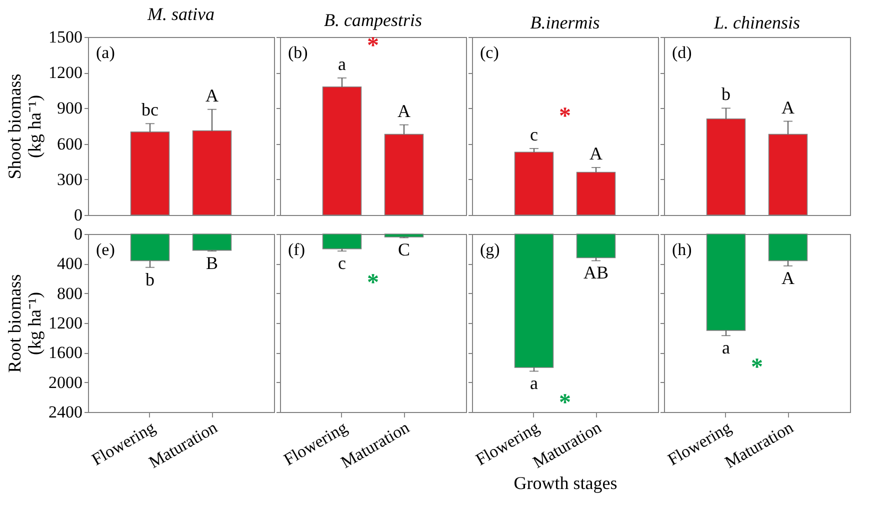 This screenshot has width=896, height=532. I want to click on annotation: bc, so click(150, 110).